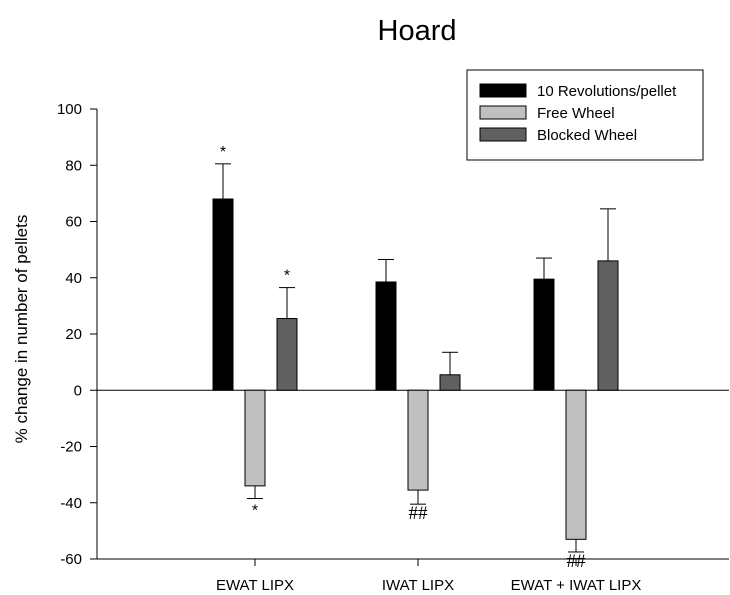 The image size is (730, 595). Describe the element at coordinates (69, 109) in the screenshot. I see `y-tick-label: 100` at that location.